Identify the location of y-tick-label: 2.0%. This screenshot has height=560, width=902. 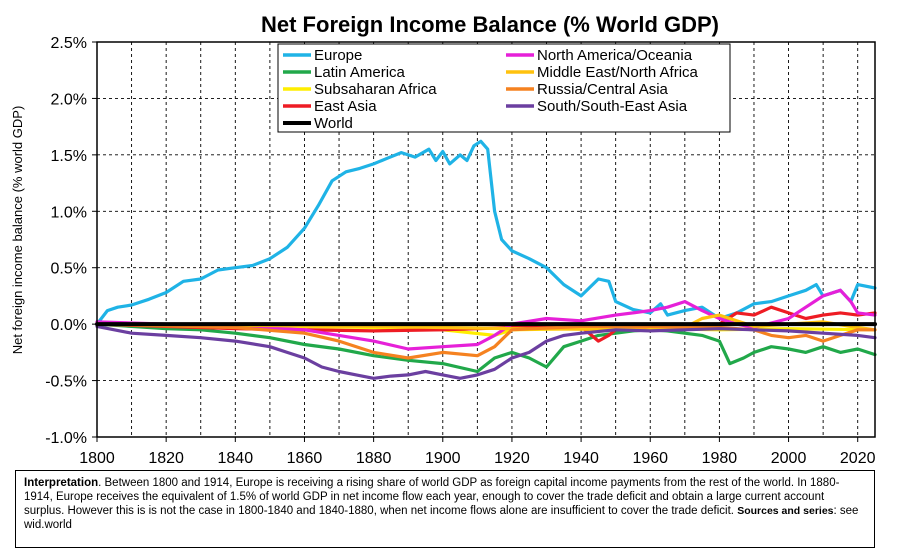
(69, 99).